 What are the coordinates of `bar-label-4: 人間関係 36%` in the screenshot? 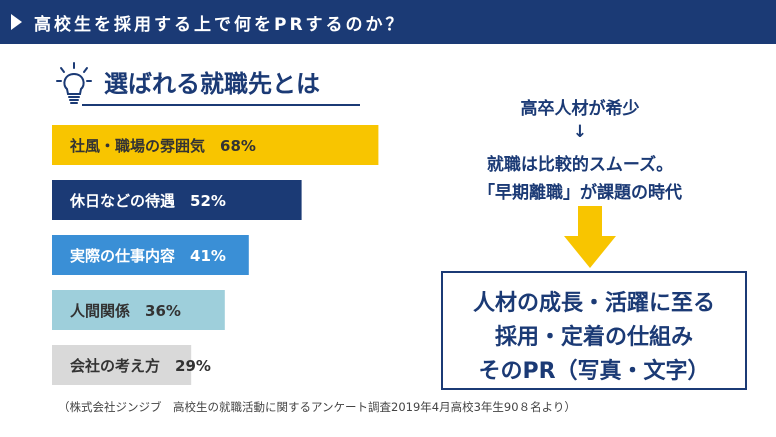 It's located at (125, 311).